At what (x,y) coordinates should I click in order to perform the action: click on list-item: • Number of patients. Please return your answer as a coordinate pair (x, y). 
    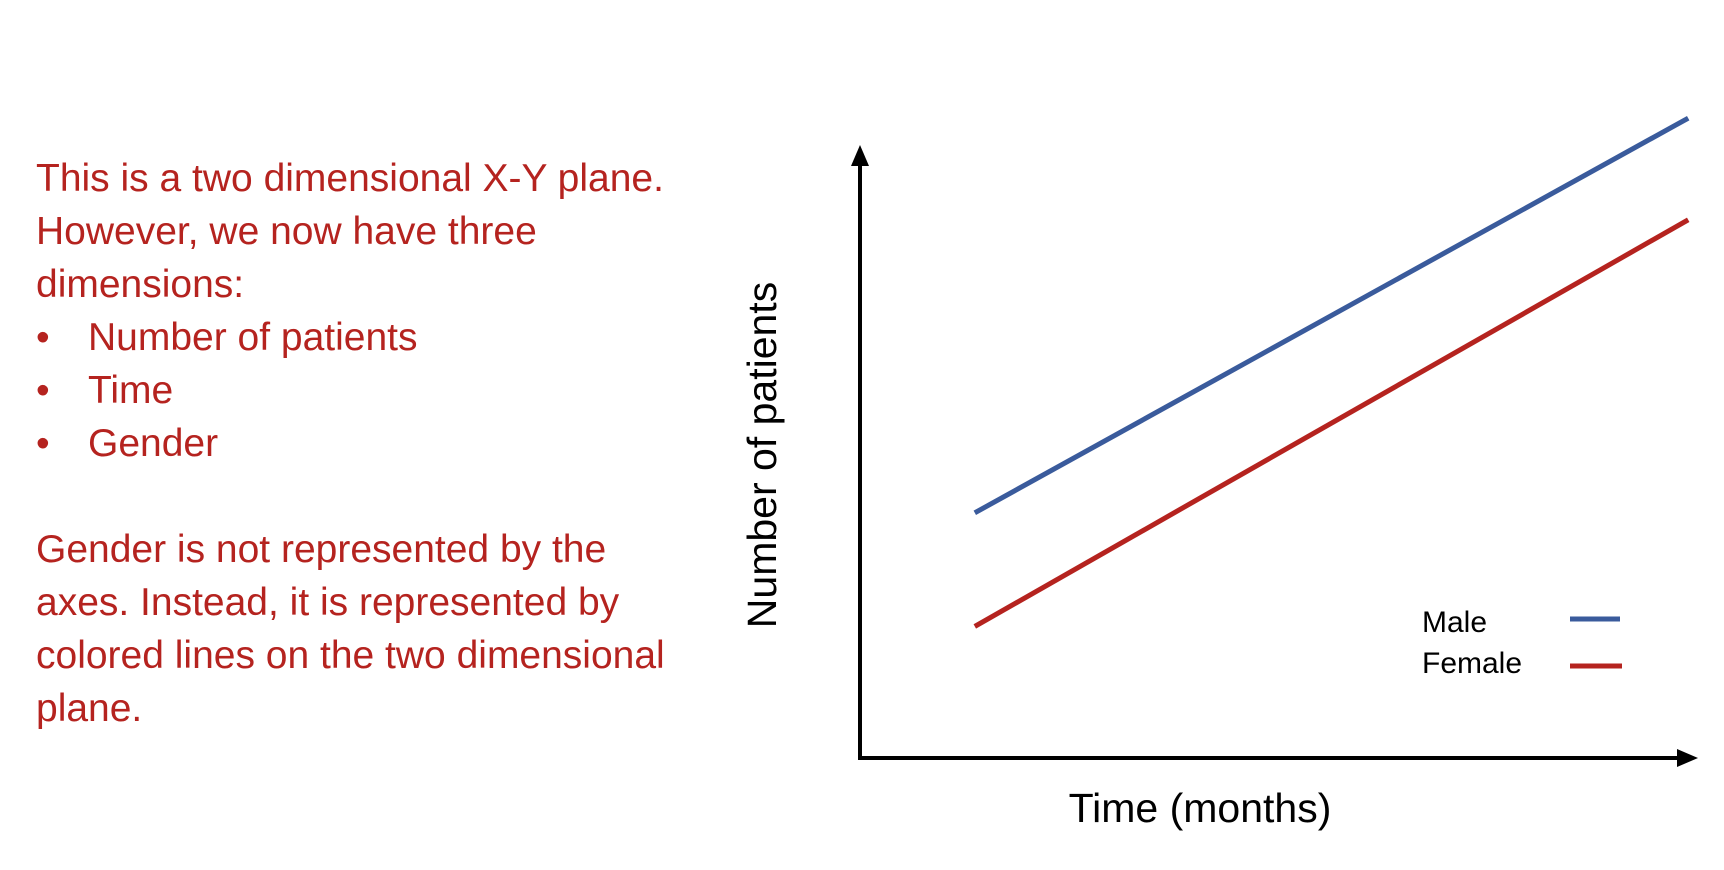
    Looking at the image, I should click on (366, 337).